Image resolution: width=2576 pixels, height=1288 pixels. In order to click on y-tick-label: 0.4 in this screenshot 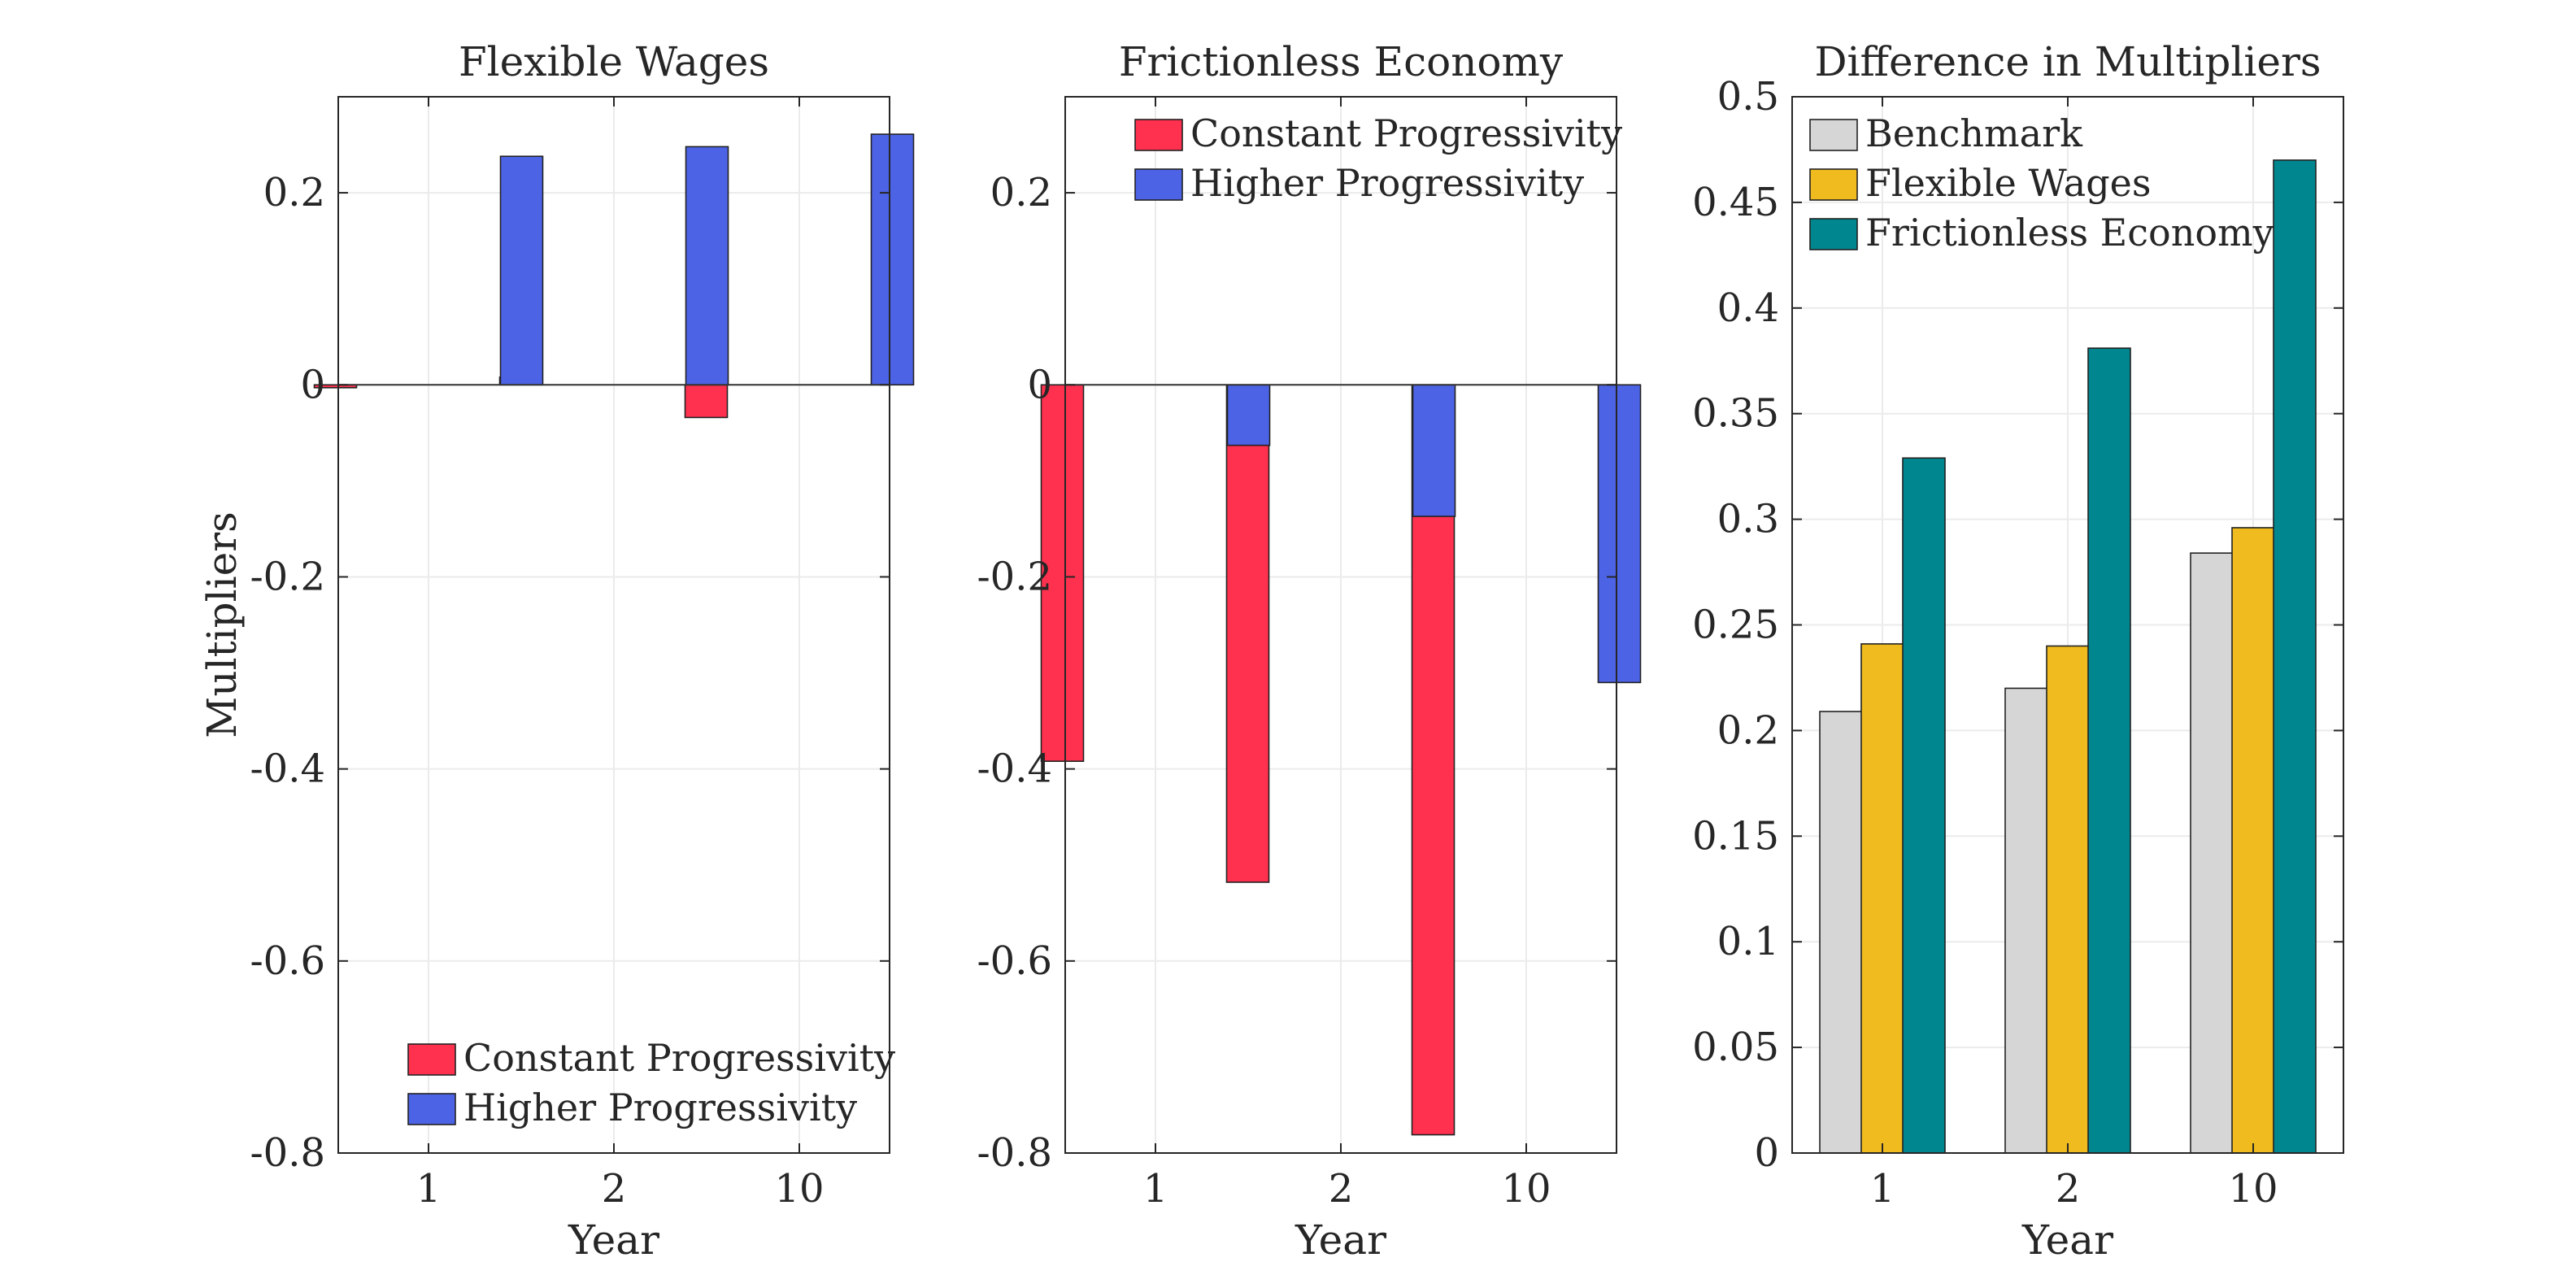, I will do `click(1748, 308)`.